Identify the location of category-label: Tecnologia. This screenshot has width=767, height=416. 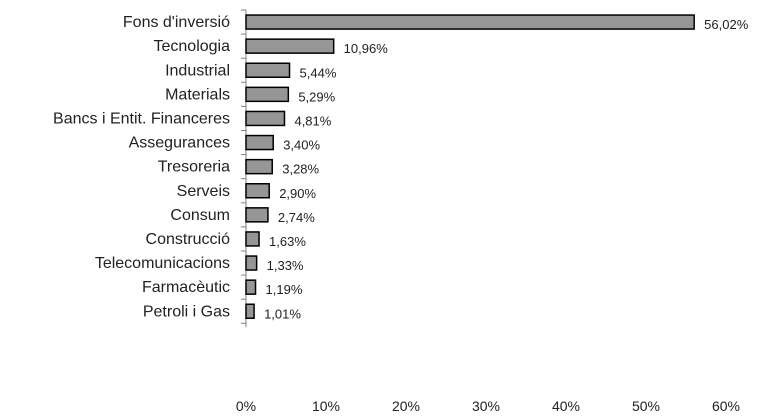
(192, 46).